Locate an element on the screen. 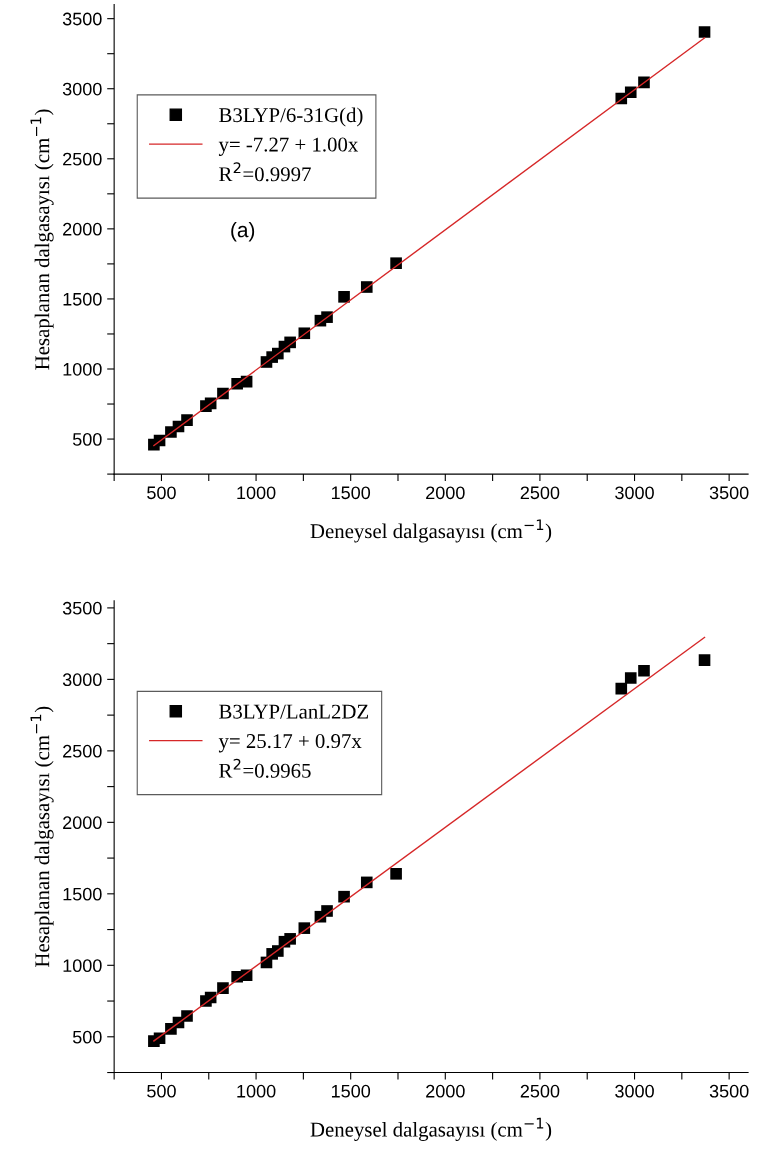 This screenshot has height=1162, width=761. annotation: (a) is located at coordinates (243, 231).